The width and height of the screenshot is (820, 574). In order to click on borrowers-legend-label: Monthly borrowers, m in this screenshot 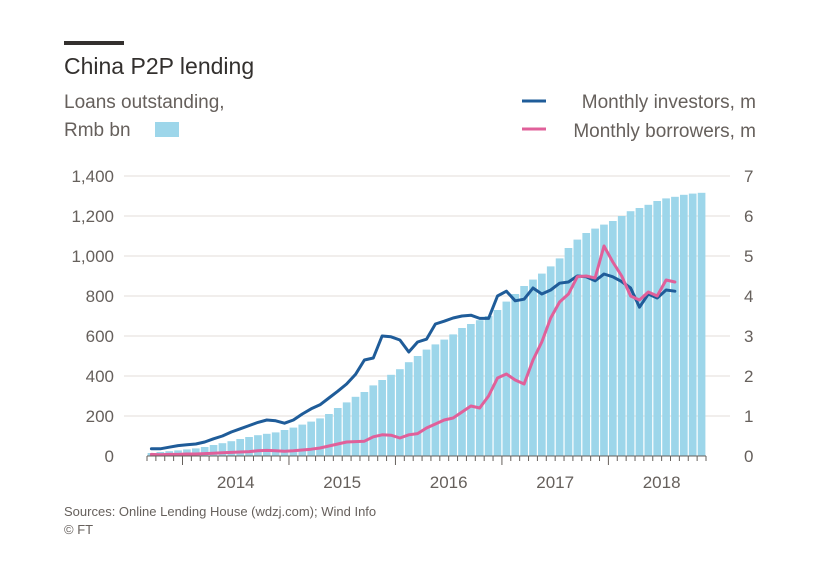, I will do `click(664, 131)`.